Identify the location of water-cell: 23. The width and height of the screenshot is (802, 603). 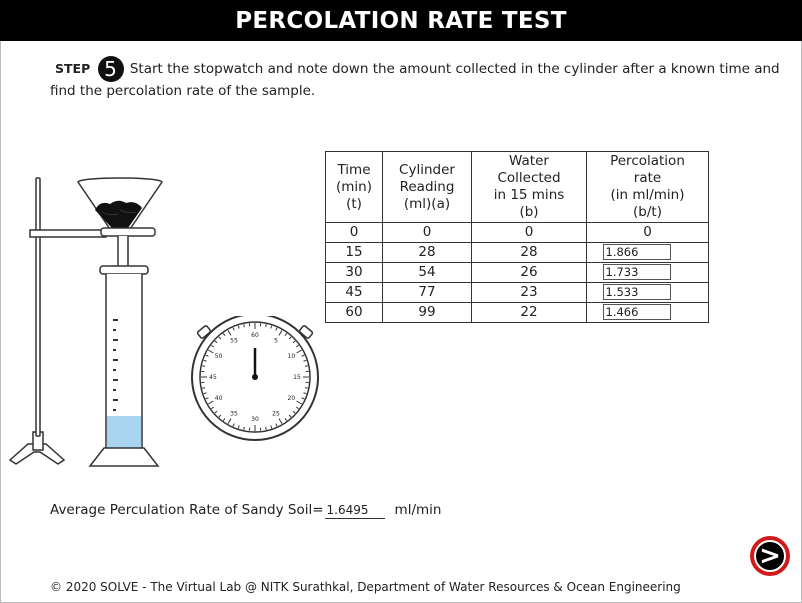
(529, 292).